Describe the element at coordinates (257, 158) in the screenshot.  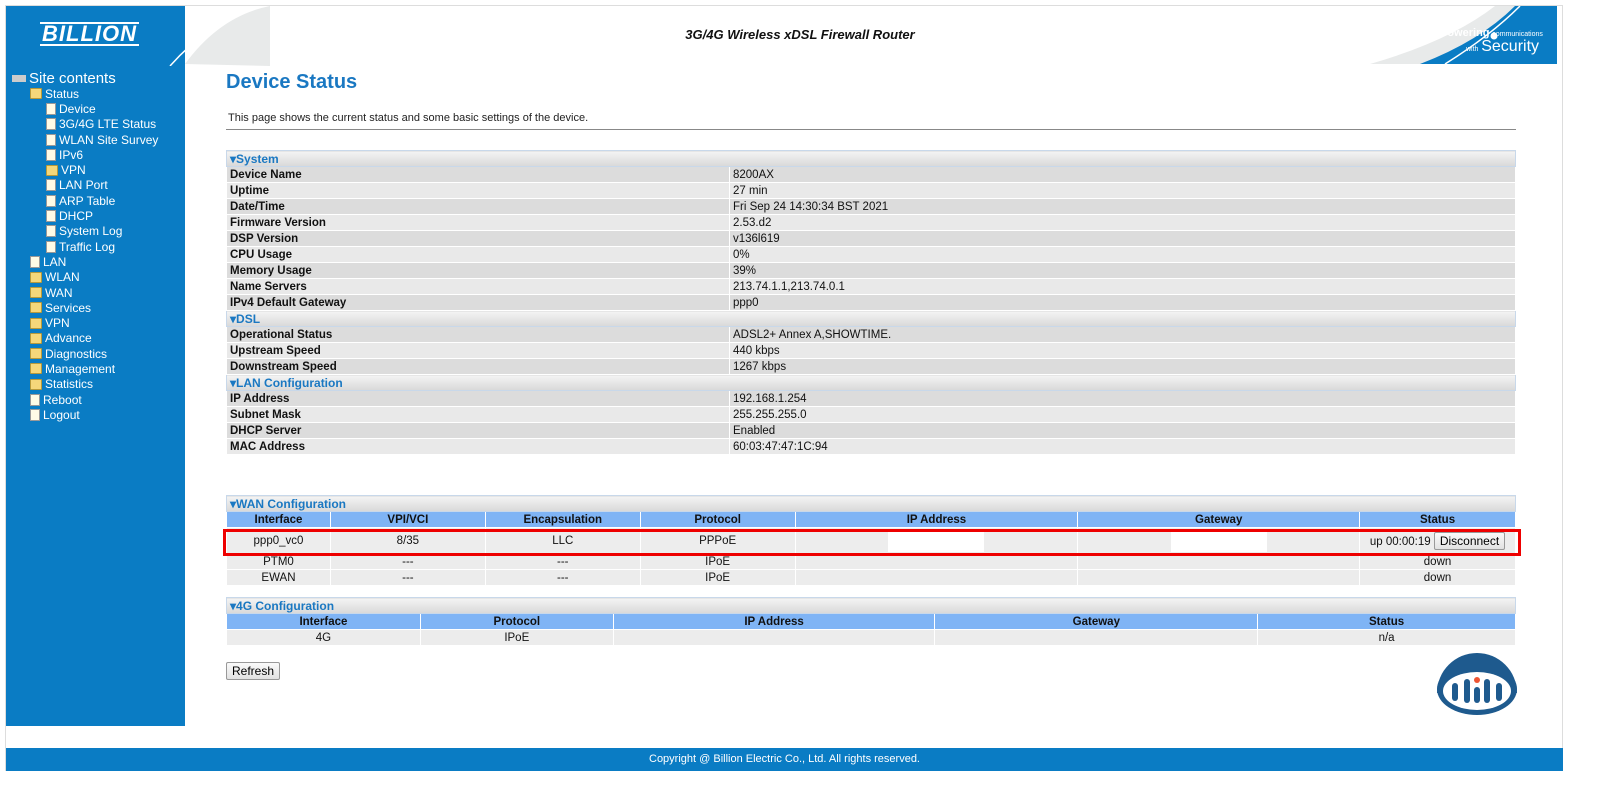
I see `section-title: System` at that location.